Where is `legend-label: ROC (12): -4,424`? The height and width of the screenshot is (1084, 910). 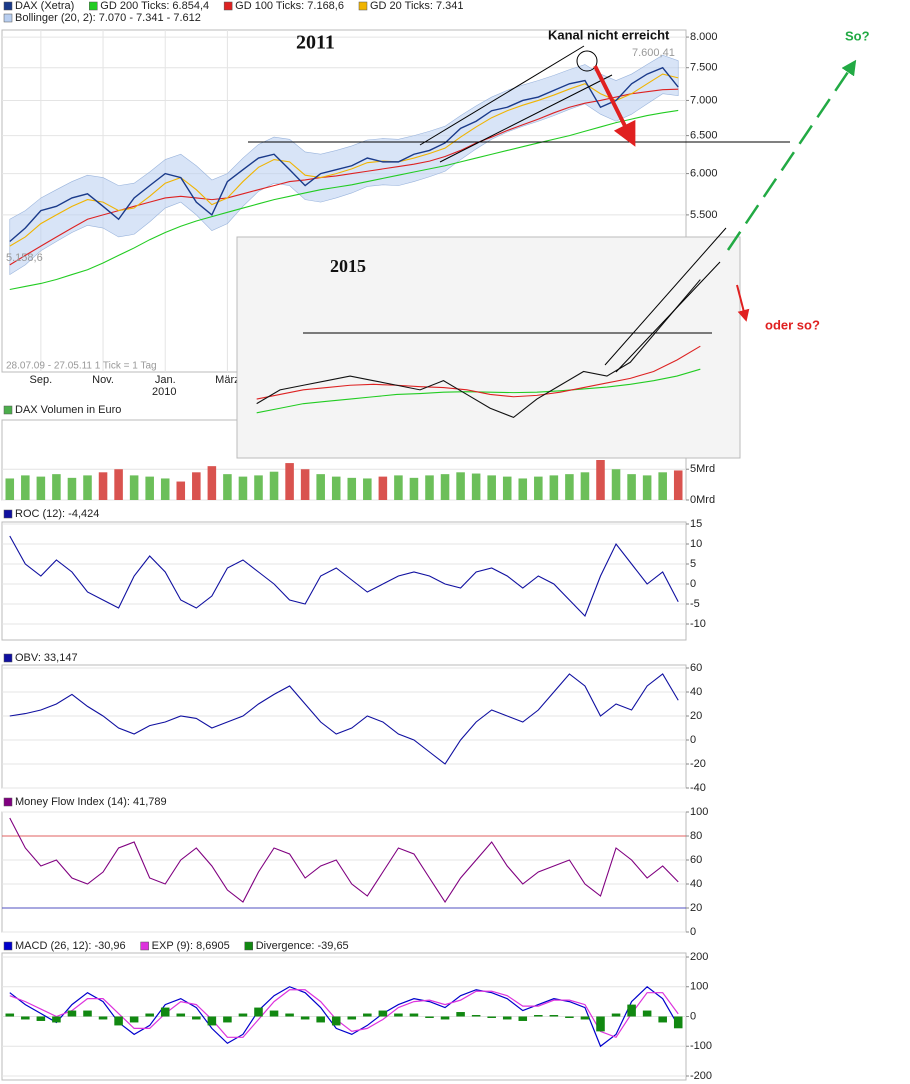
legend-label: ROC (12): -4,424 is located at coordinates (57, 514).